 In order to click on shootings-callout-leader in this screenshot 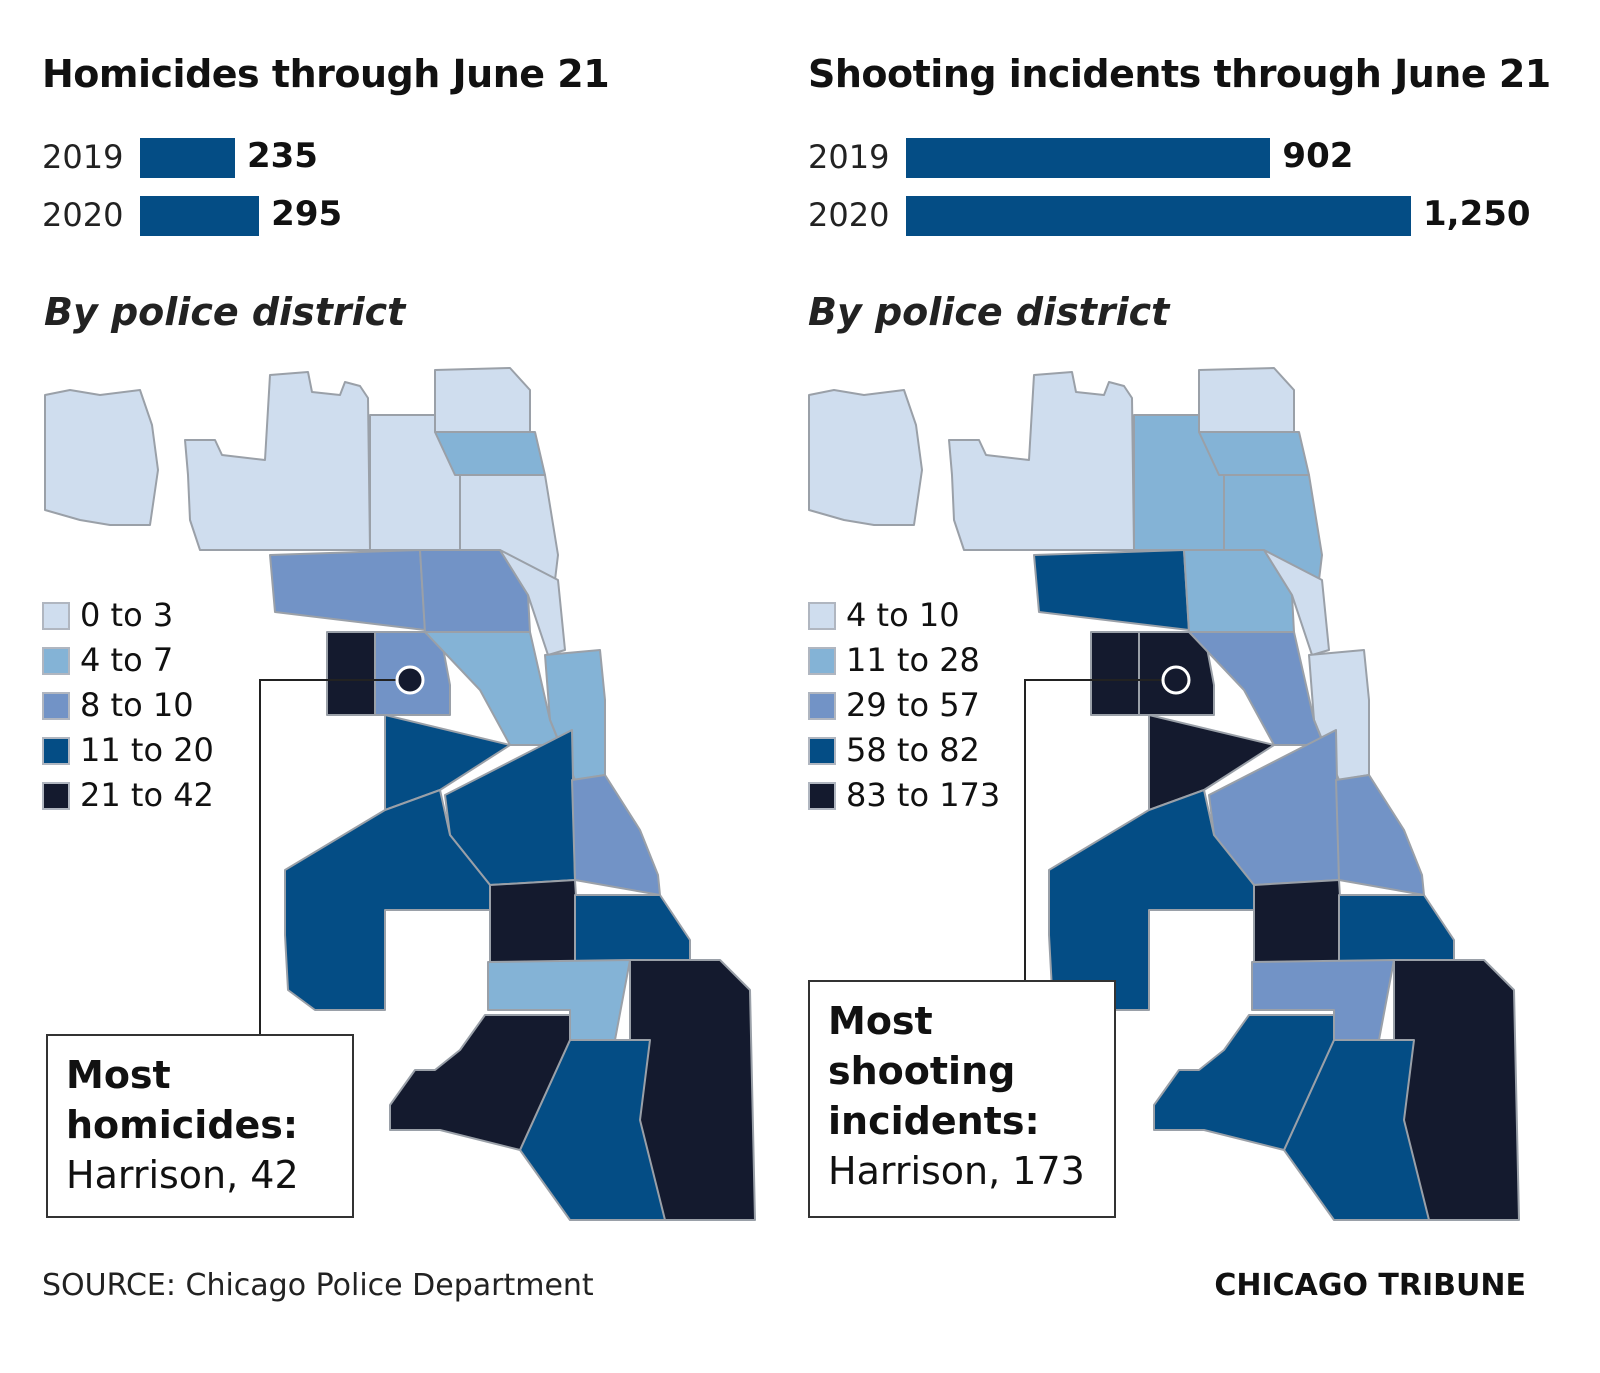, I will do `click(1107, 823)`.